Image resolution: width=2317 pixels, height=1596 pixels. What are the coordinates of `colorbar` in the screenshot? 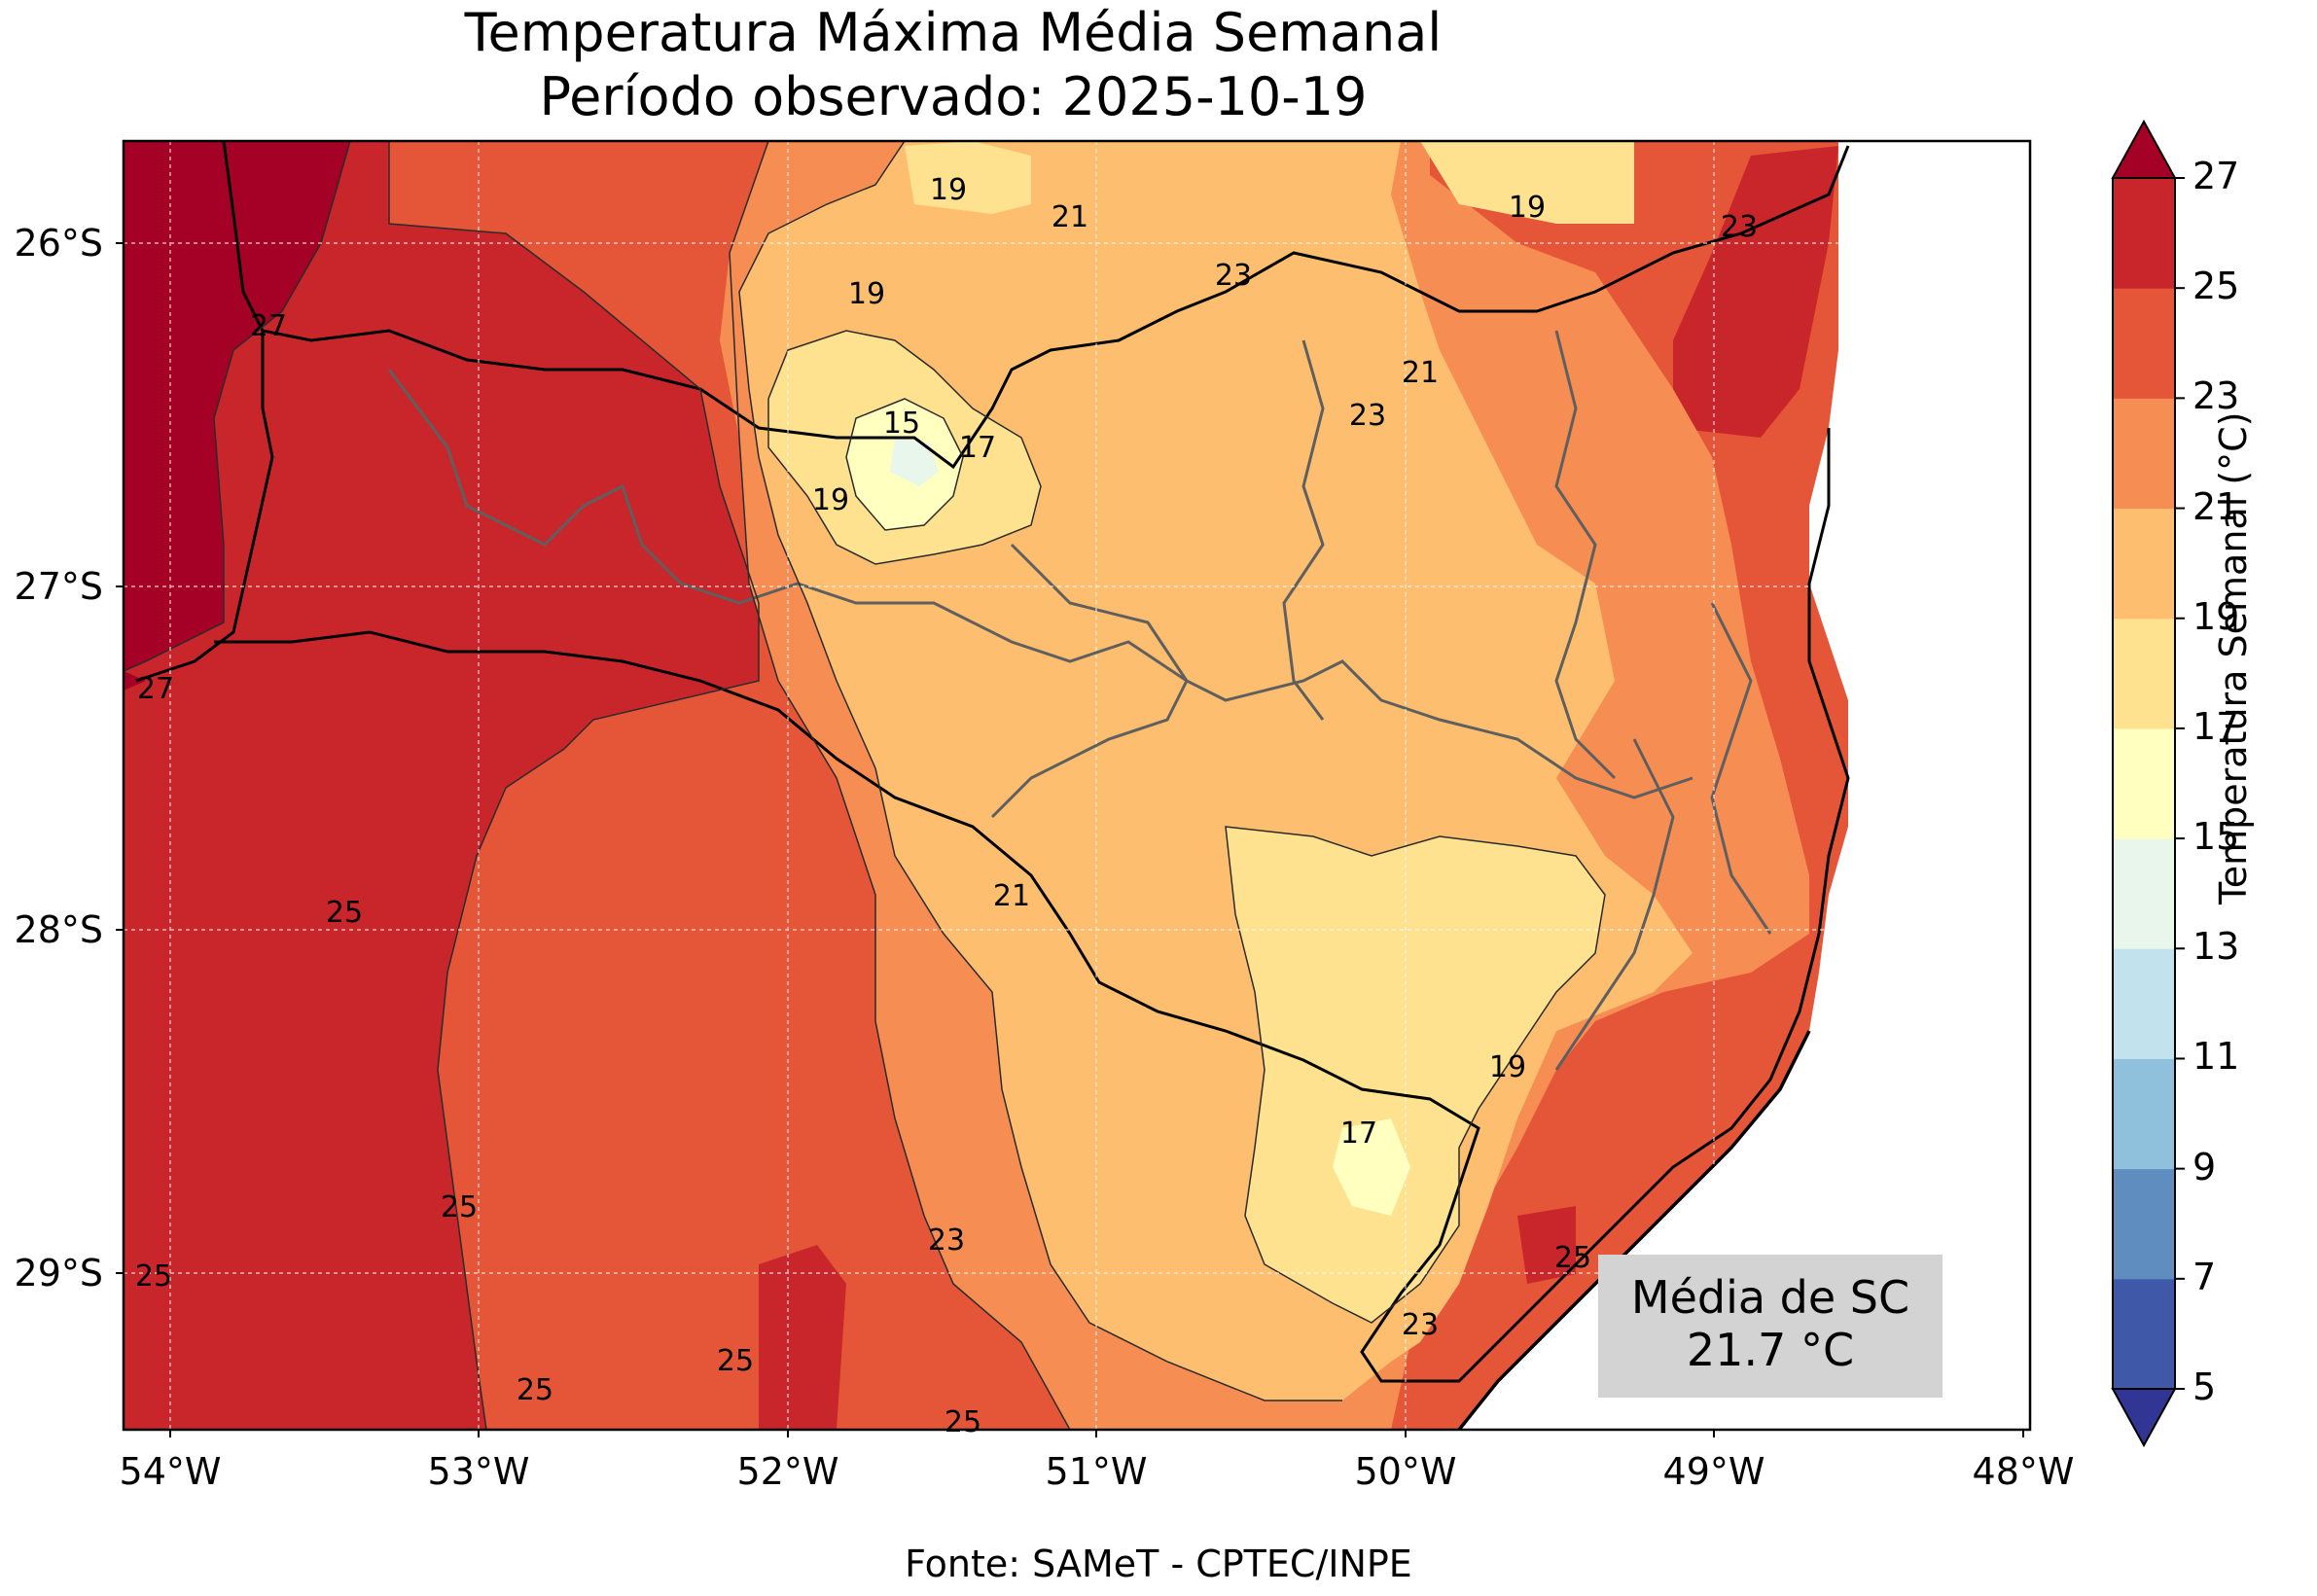 It's located at (2148, 784).